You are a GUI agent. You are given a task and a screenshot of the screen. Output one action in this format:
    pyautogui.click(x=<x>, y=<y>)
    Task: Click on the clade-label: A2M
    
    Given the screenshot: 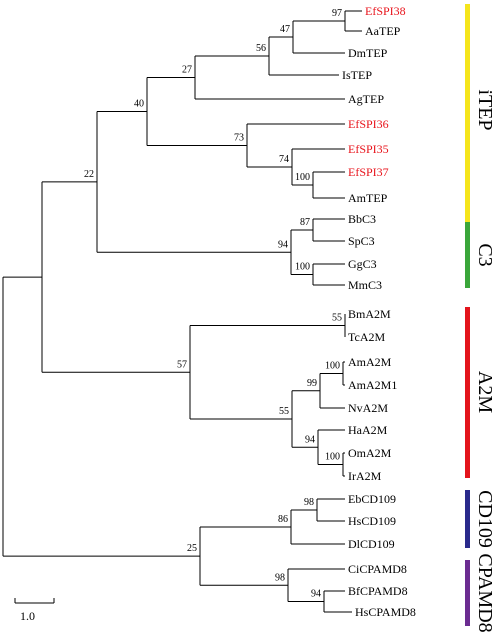 What is the action you would take?
    pyautogui.click(x=485, y=392)
    